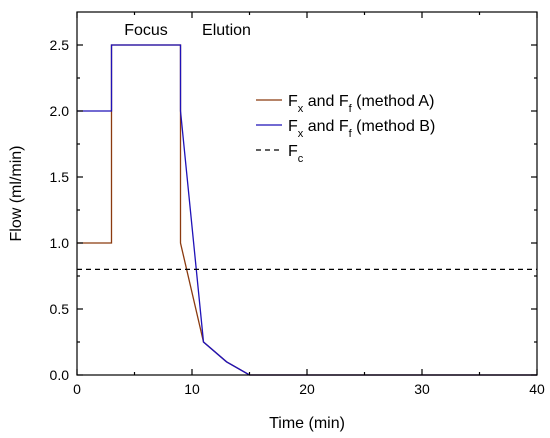 The width and height of the screenshot is (550, 438). Describe the element at coordinates (77, 389) in the screenshot. I see `x-tick-label: 0` at that location.